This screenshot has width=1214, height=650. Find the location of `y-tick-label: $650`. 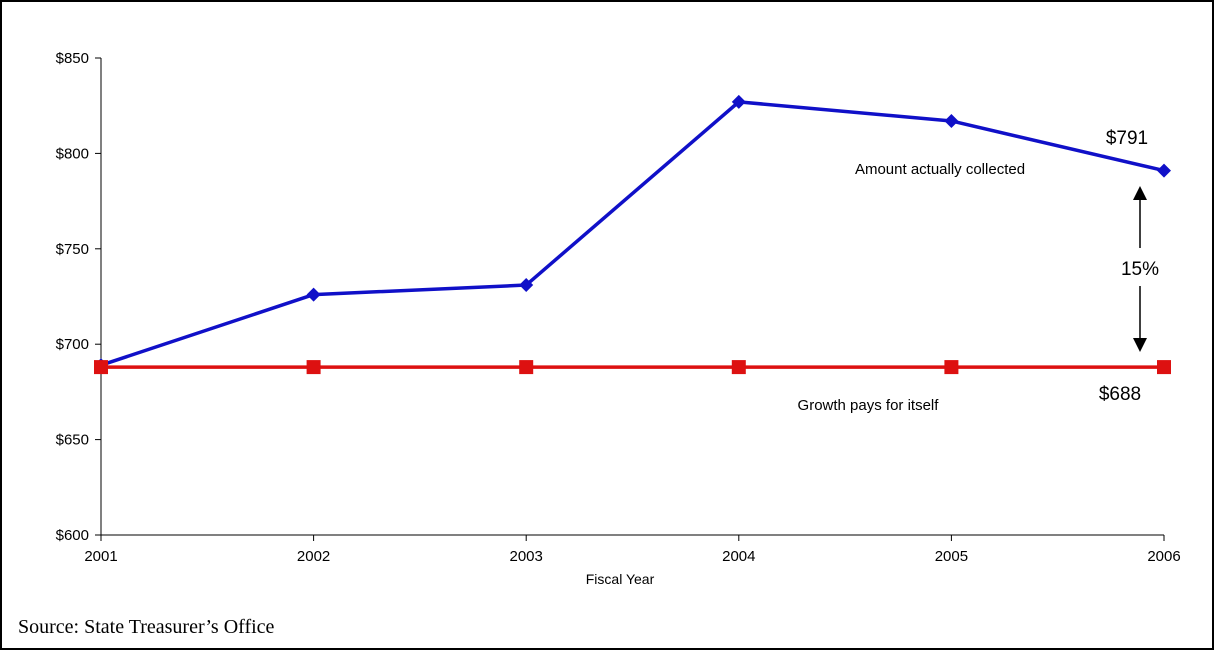

y-tick-label: $650 is located at coordinates (72, 440).